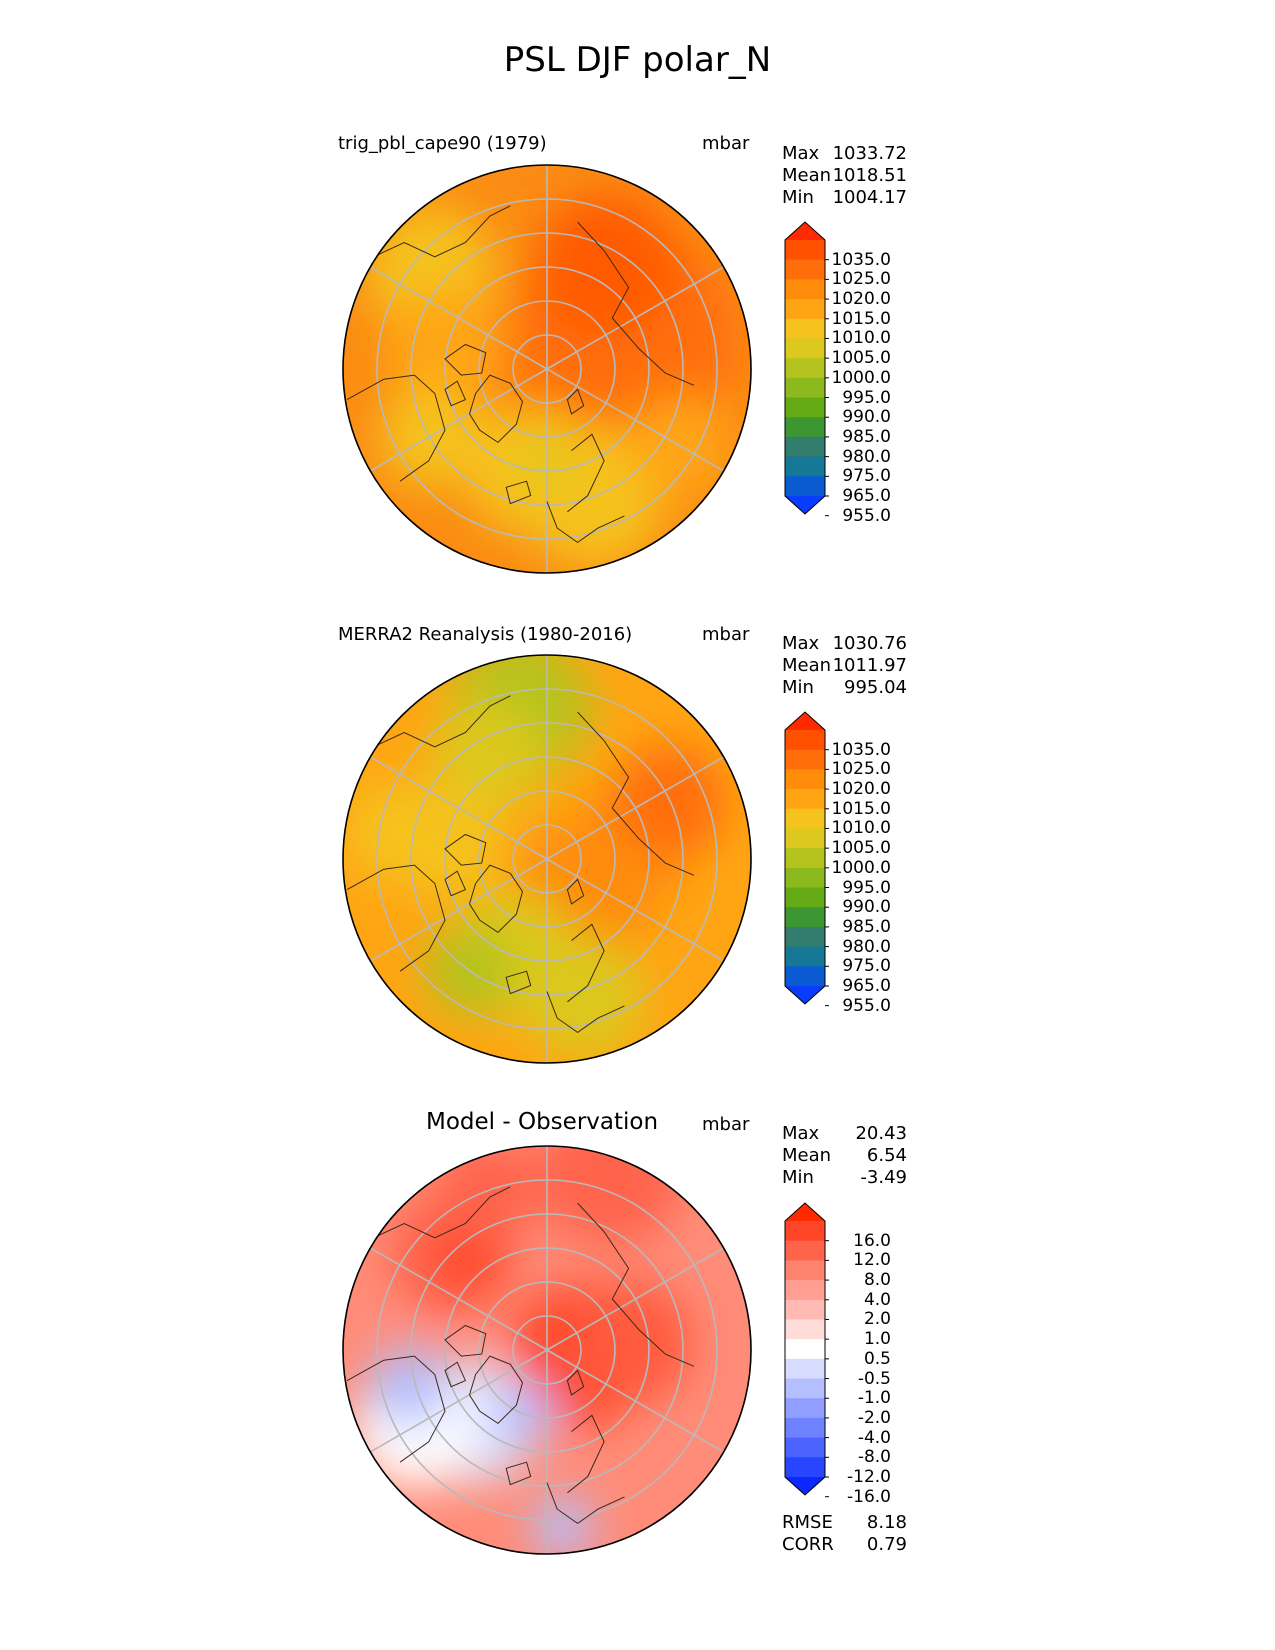 Image resolution: width=1275 pixels, height=1650 pixels. Describe the element at coordinates (869, 197) in the screenshot. I see `stat-min-value: 1004.17` at that location.